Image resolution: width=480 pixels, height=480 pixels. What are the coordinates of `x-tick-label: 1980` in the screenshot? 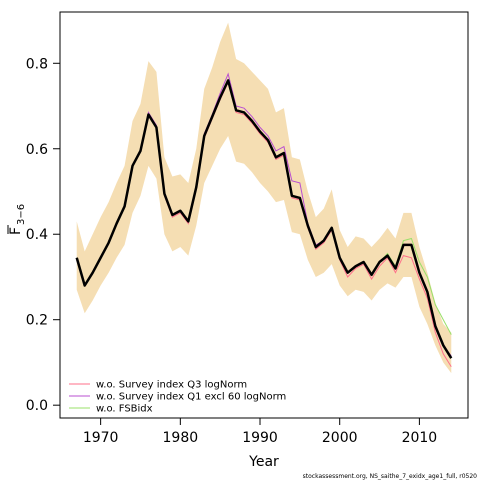 It's located at (181, 438).